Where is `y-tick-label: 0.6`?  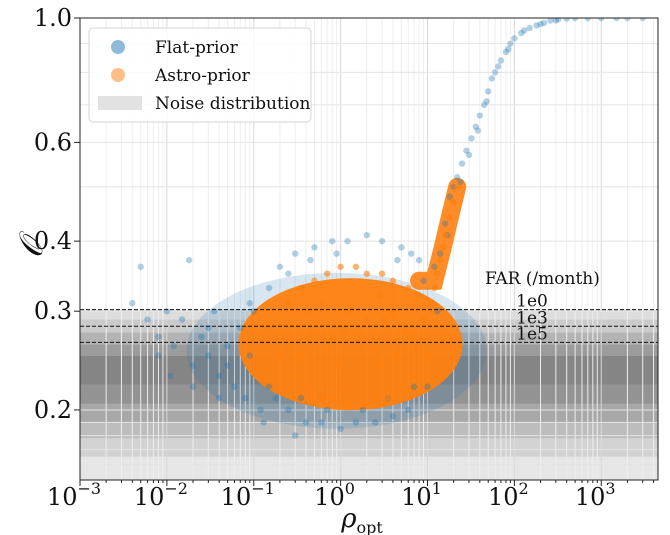 y-tick-label: 0.6 is located at coordinates (53, 142).